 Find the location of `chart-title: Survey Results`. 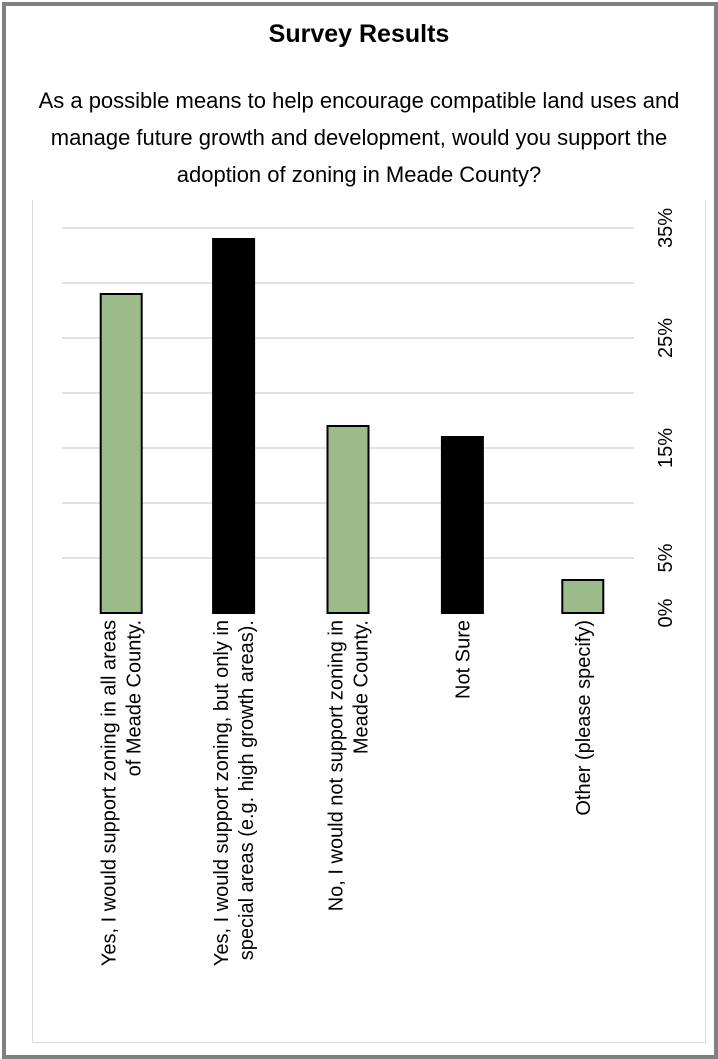

chart-title: Survey Results is located at coordinates (359, 34).